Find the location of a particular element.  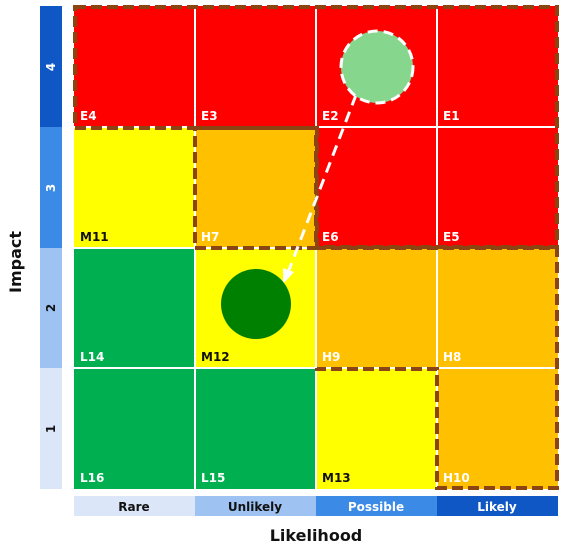

likelihood-axis: Rare Unlikely Possible Likely Likelihood is located at coordinates (316, 520).